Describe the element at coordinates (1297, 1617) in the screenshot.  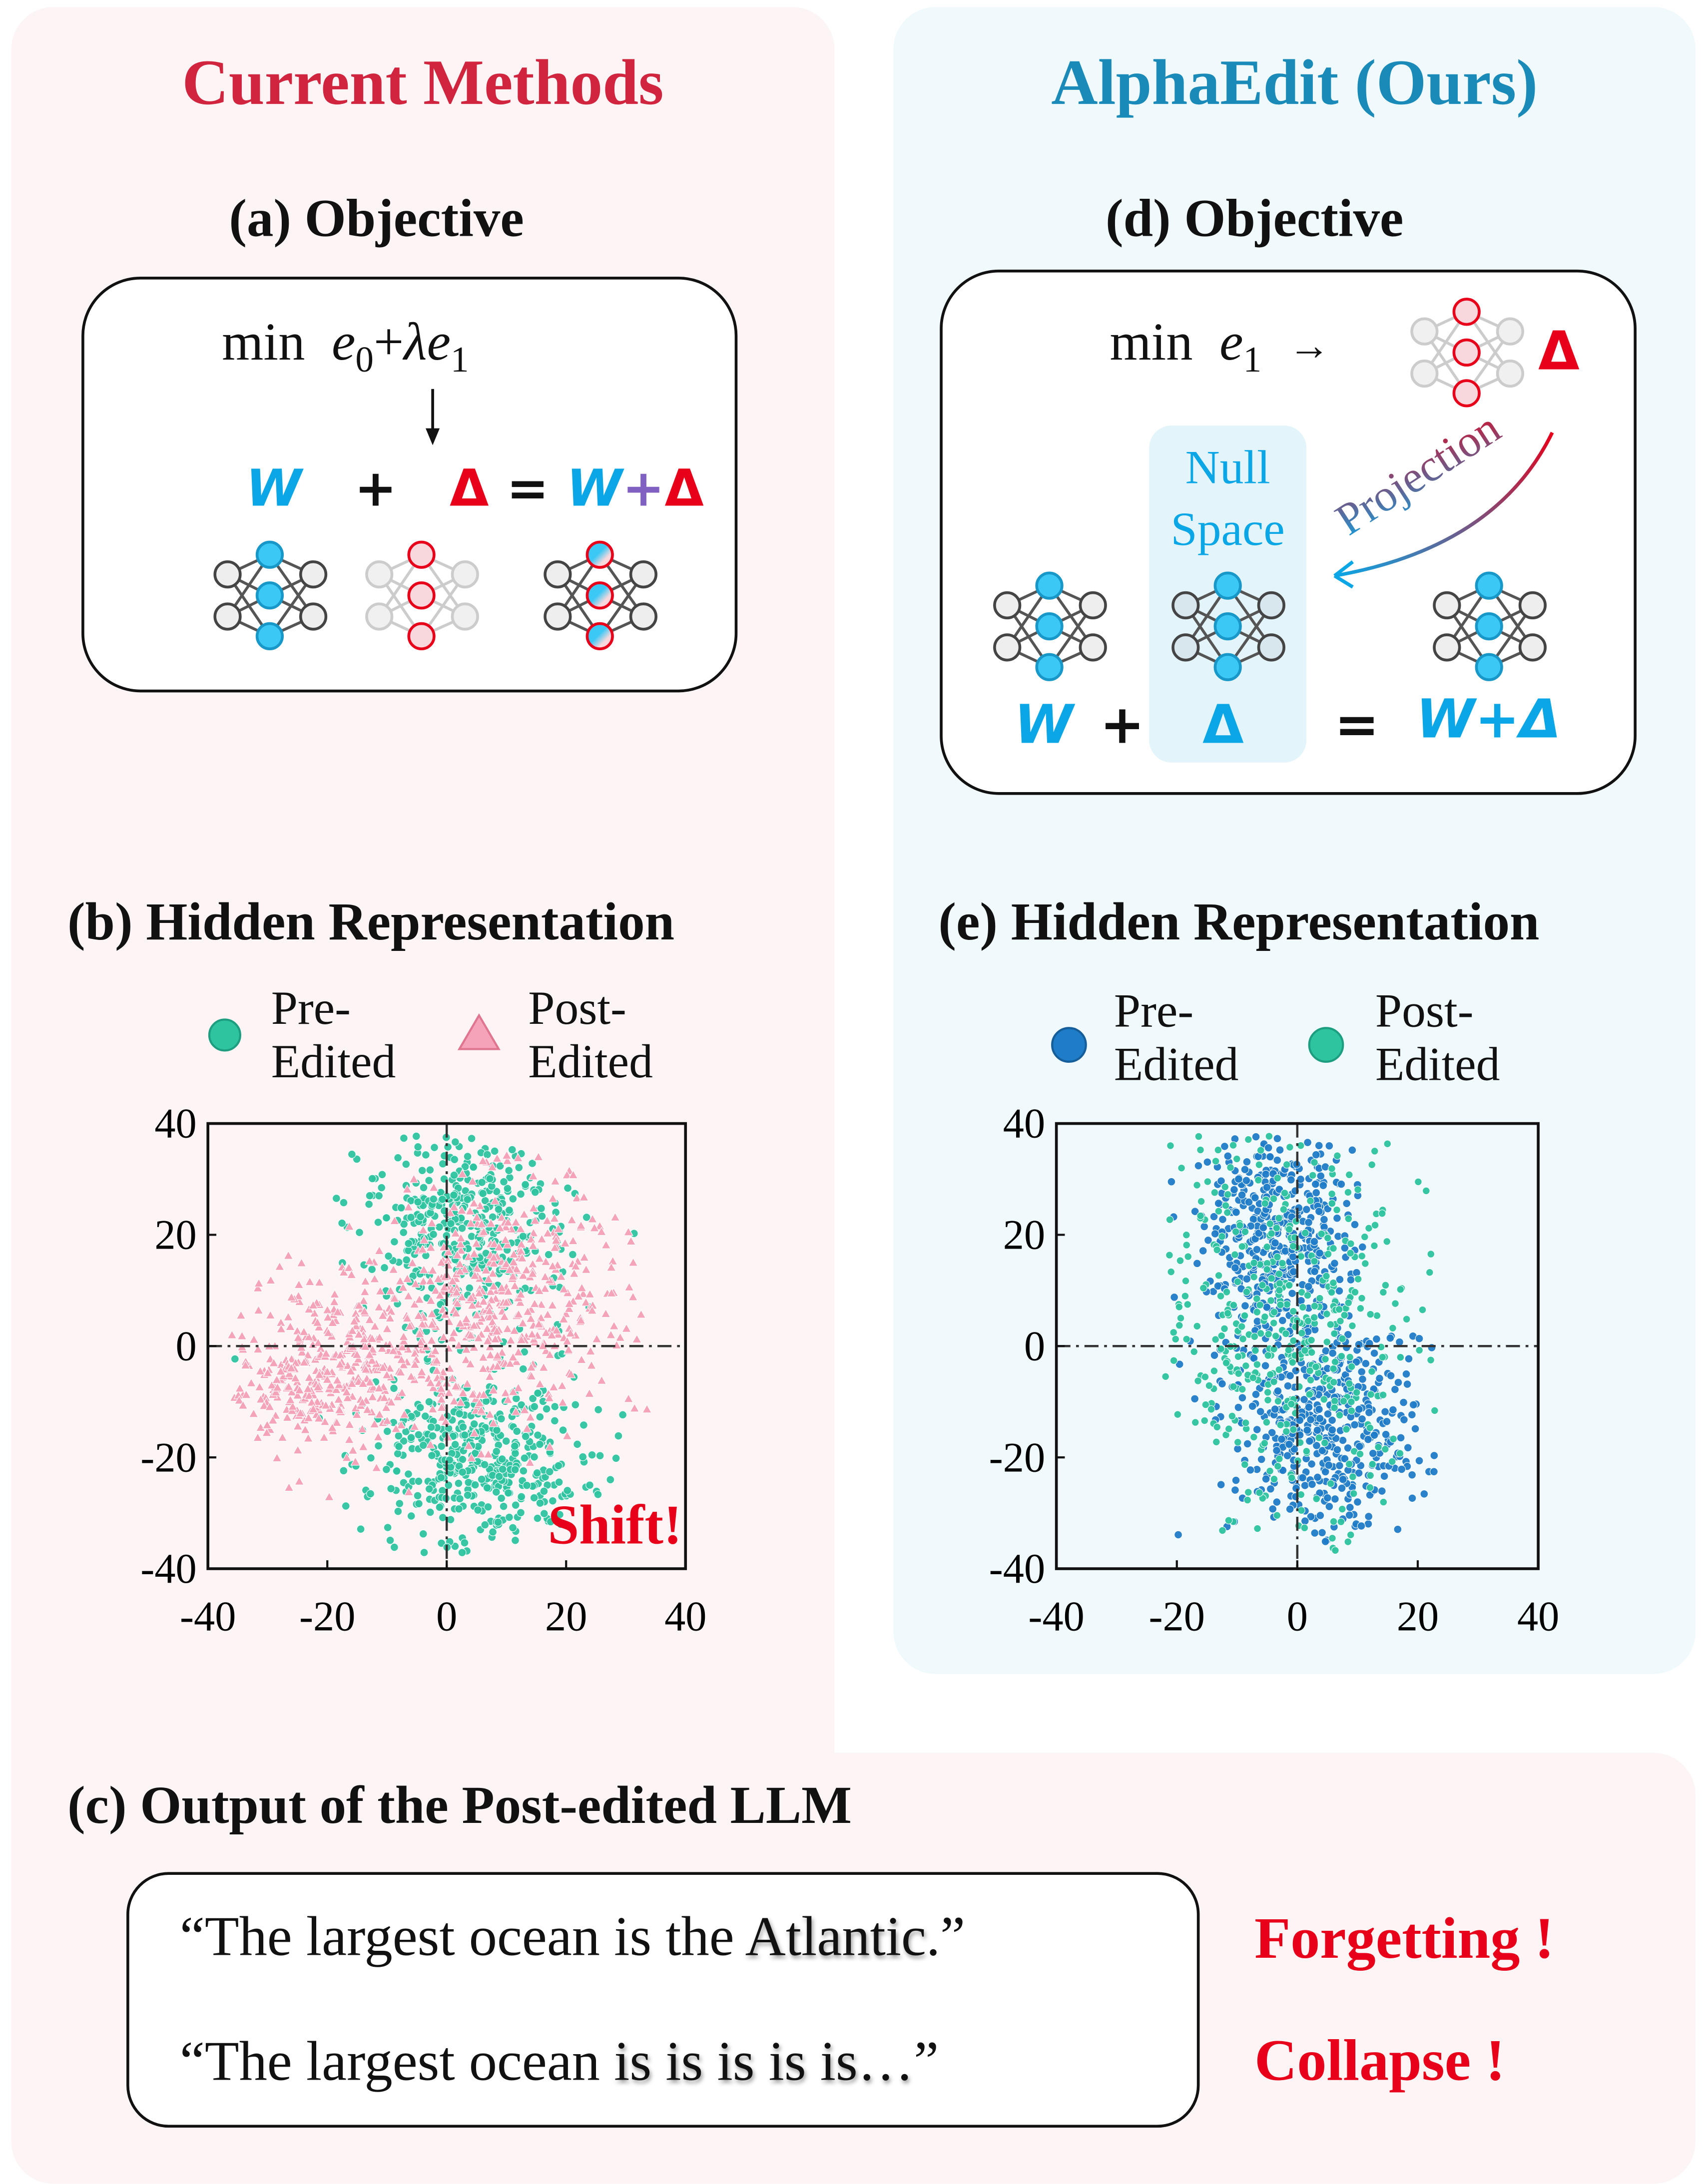
I see `x-tick-label: 0` at that location.